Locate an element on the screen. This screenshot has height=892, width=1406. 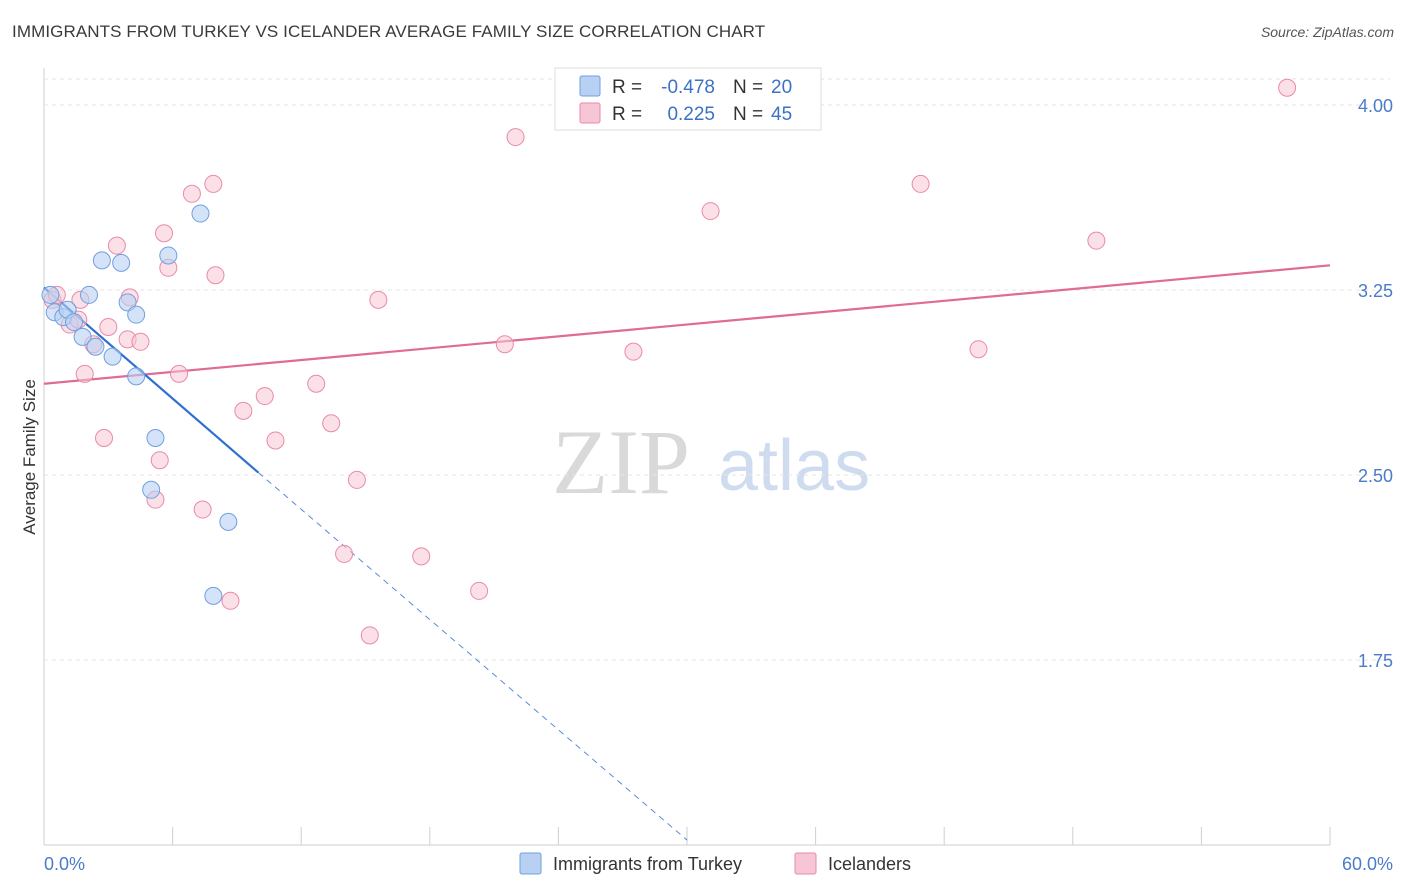
legend-swatch-turkey is located at coordinates (590, 86).